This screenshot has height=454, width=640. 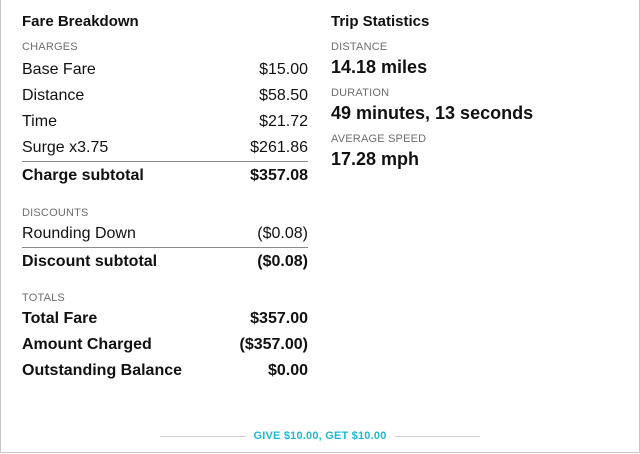 I want to click on charge-row-distance: Distance $58.50, so click(x=165, y=96).